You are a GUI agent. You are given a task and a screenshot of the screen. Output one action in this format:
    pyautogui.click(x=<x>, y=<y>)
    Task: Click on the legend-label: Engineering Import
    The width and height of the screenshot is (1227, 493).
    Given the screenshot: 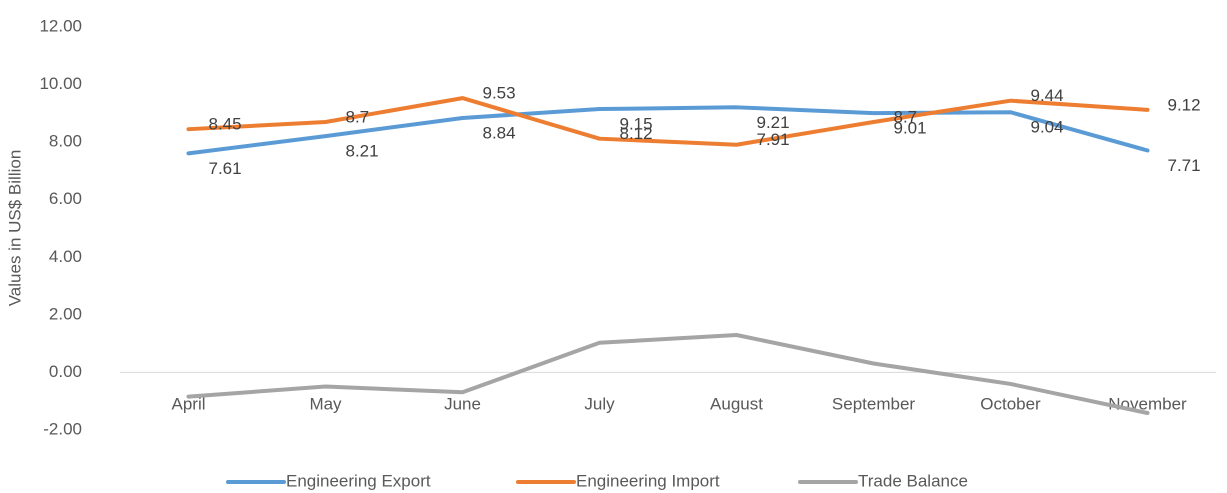 What is the action you would take?
    pyautogui.click(x=648, y=480)
    